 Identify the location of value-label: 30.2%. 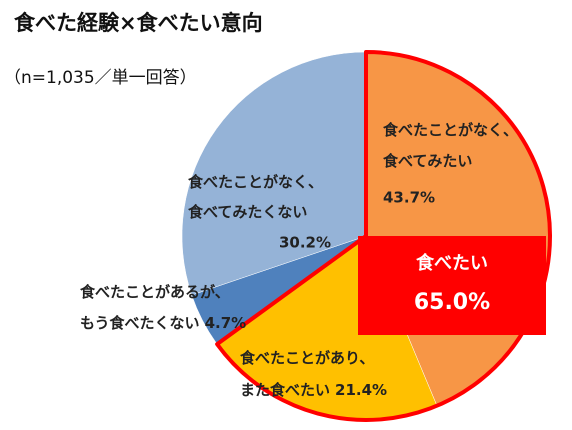
(305, 243).